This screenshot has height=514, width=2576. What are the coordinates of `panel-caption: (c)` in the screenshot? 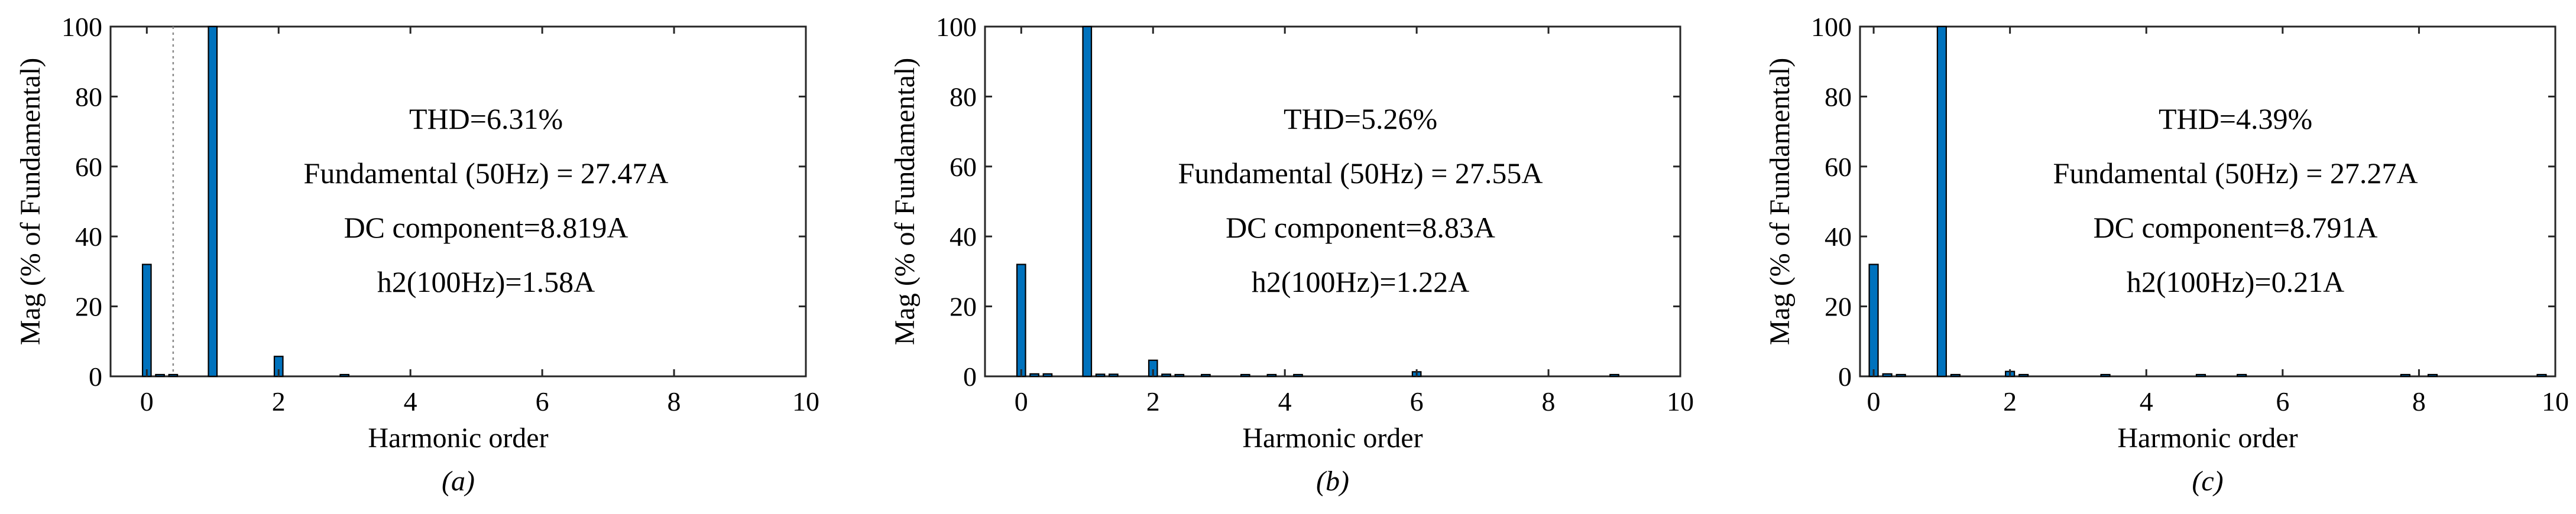 It's located at (2207, 481).